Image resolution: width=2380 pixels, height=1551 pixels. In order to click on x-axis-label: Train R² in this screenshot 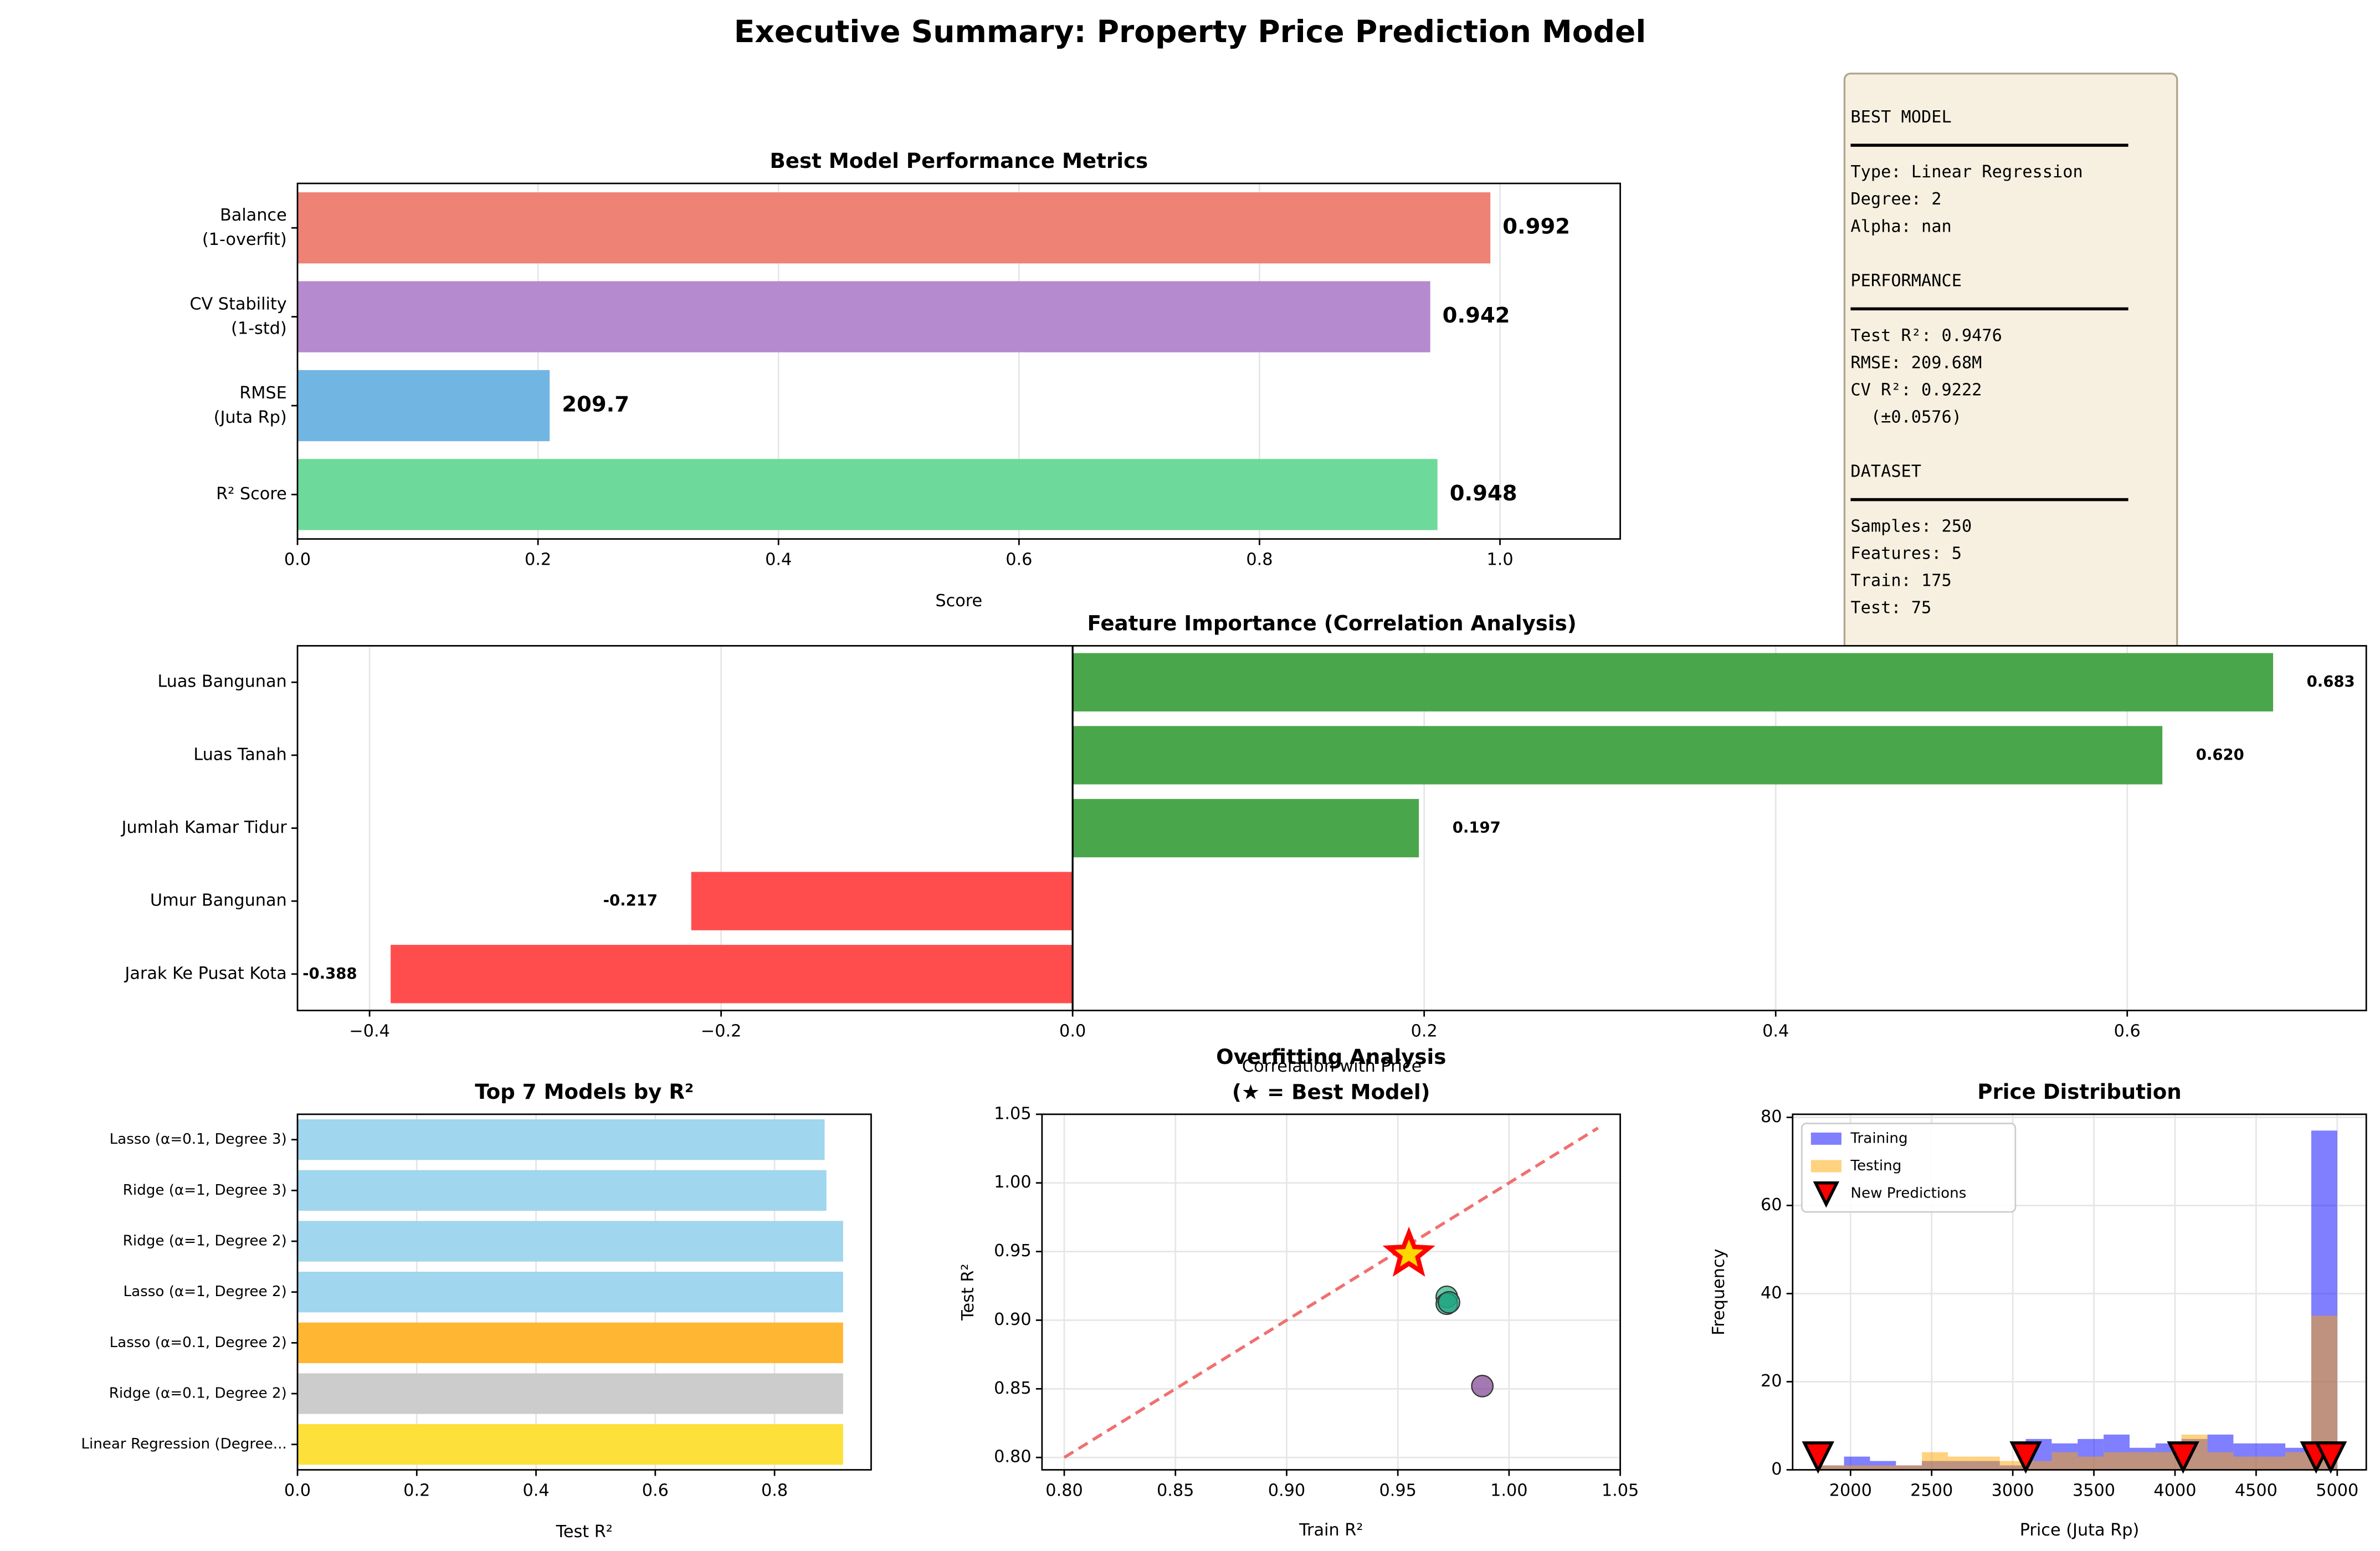, I will do `click(1331, 1530)`.